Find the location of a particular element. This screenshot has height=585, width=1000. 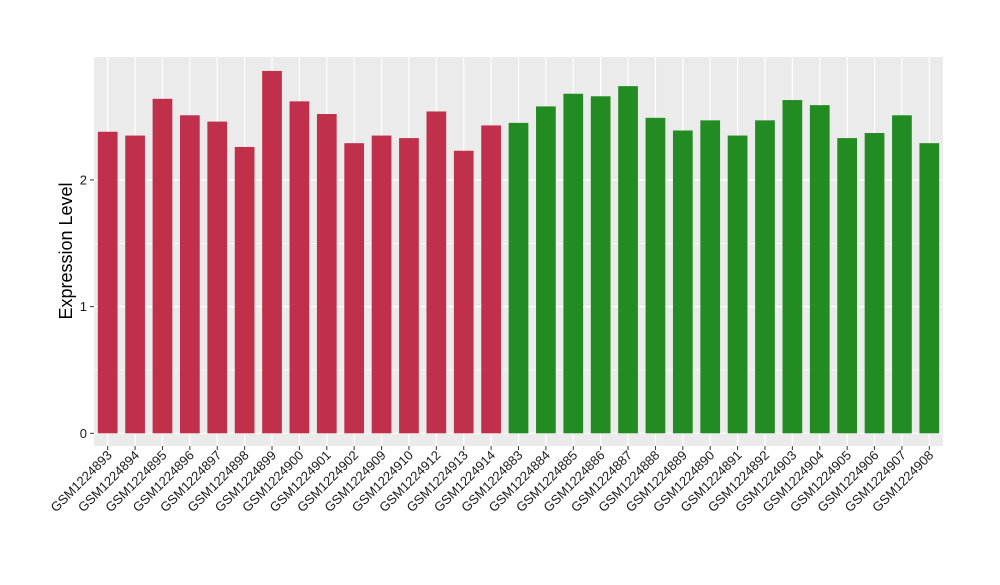

y-tick-label: 2 is located at coordinates (83, 179).